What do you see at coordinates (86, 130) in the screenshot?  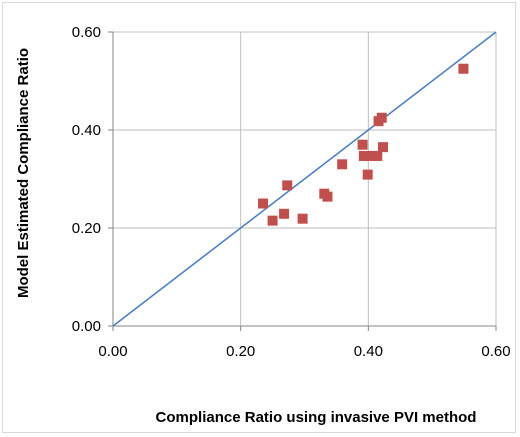 I see `y-tick-label: 0.40` at bounding box center [86, 130].